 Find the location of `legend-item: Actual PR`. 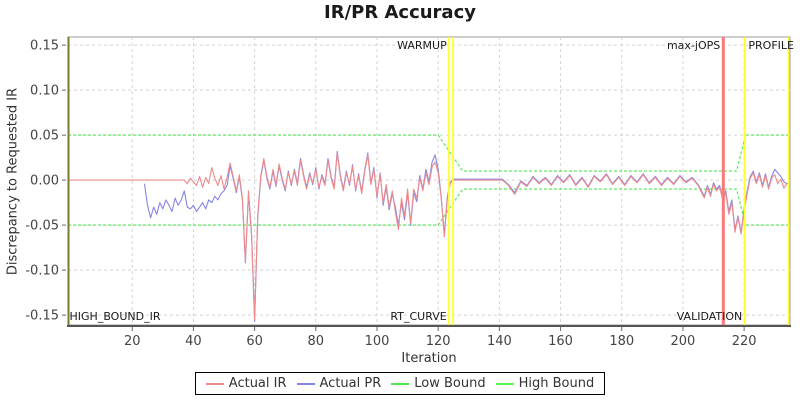

legend-item: Actual PR is located at coordinates (339, 383).